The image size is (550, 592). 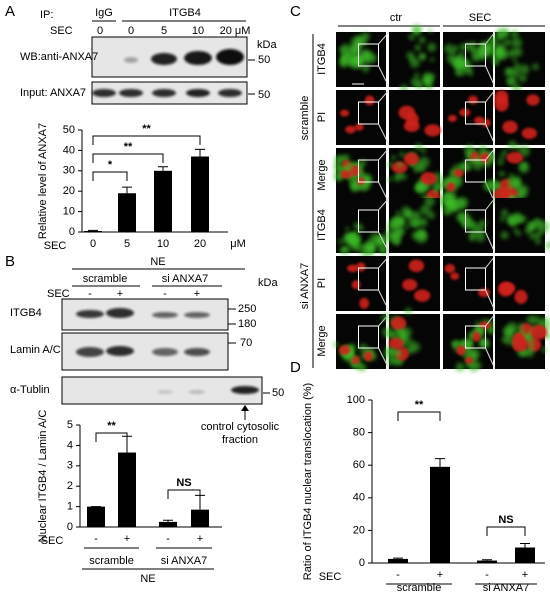 I want to click on label: 180, so click(x=247, y=324).